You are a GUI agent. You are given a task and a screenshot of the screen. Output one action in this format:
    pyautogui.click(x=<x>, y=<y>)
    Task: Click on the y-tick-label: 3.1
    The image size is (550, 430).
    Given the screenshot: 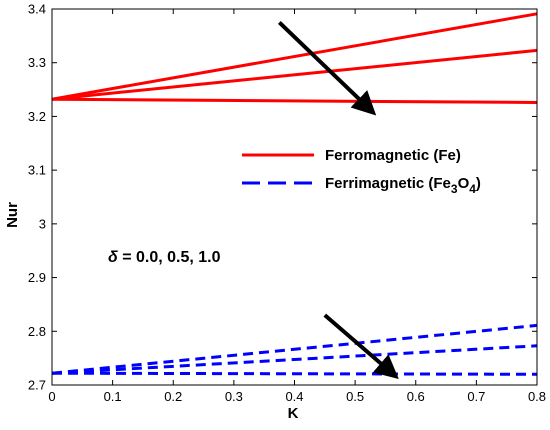 What is the action you would take?
    pyautogui.click(x=37, y=170)
    